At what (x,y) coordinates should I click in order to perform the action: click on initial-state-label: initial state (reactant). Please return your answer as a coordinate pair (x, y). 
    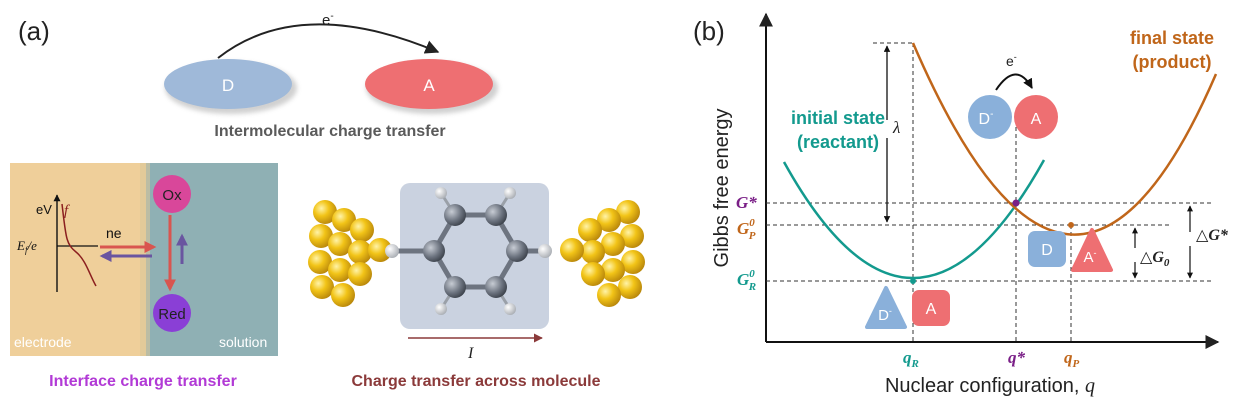
    Looking at the image, I should click on (838, 130).